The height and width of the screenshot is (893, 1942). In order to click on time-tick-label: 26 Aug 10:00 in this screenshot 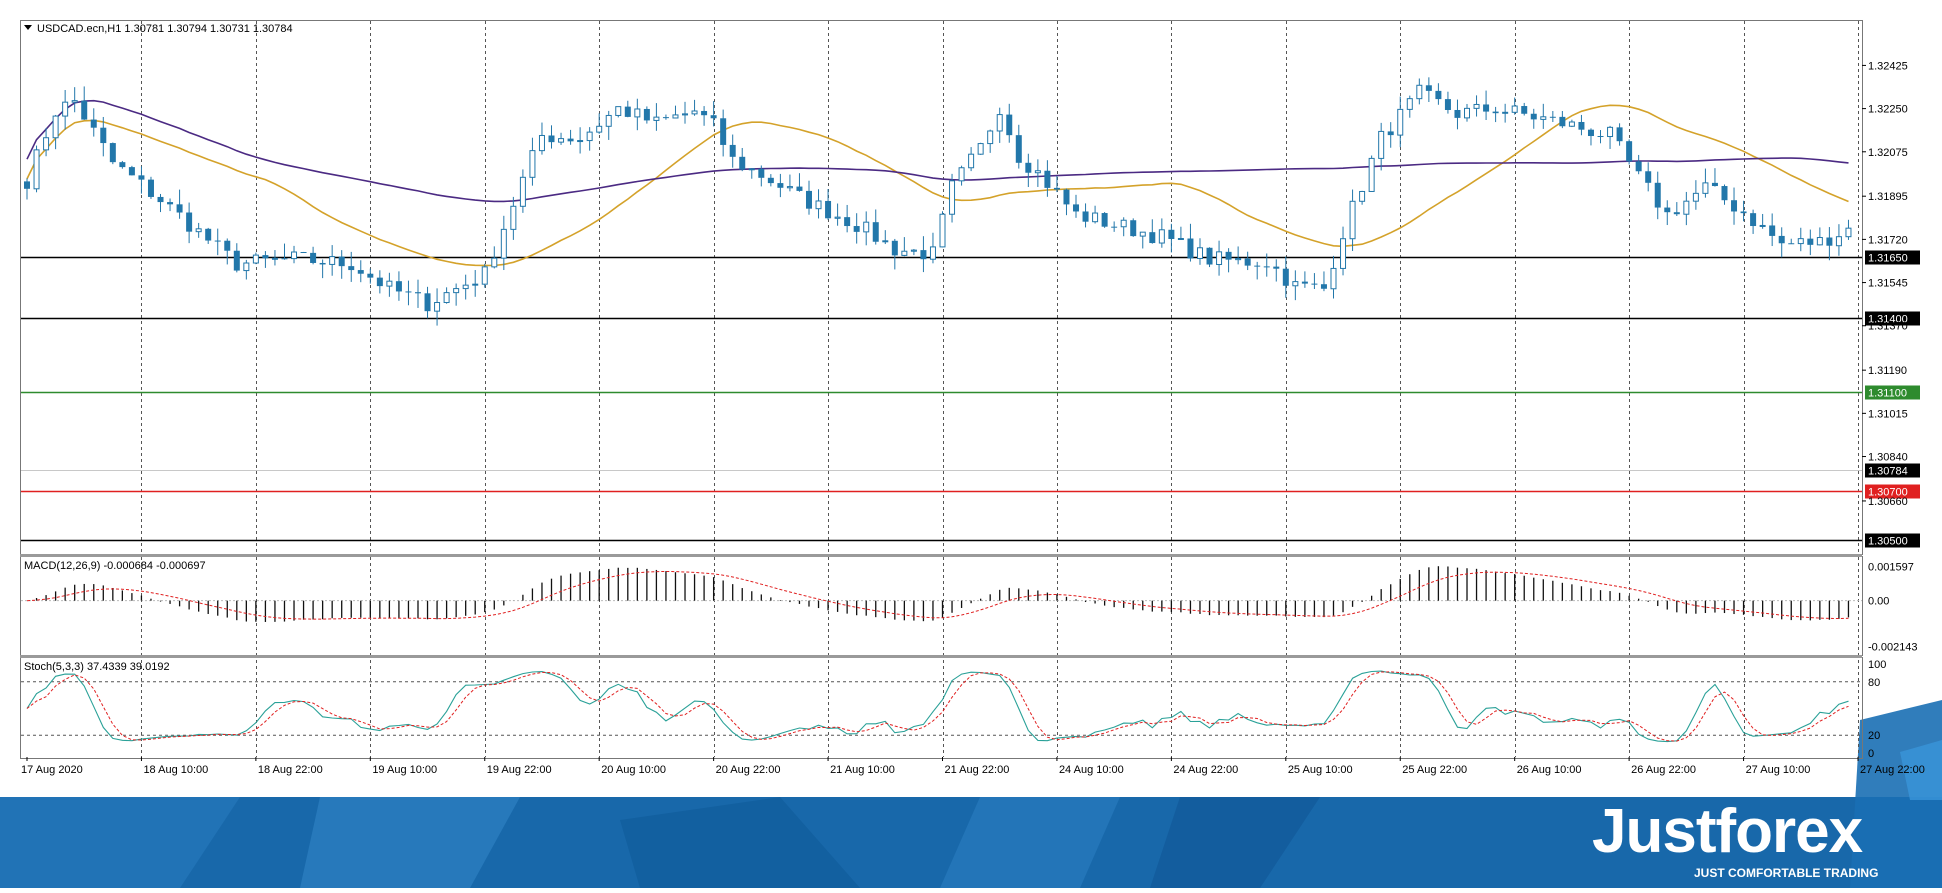, I will do `click(1549, 770)`.